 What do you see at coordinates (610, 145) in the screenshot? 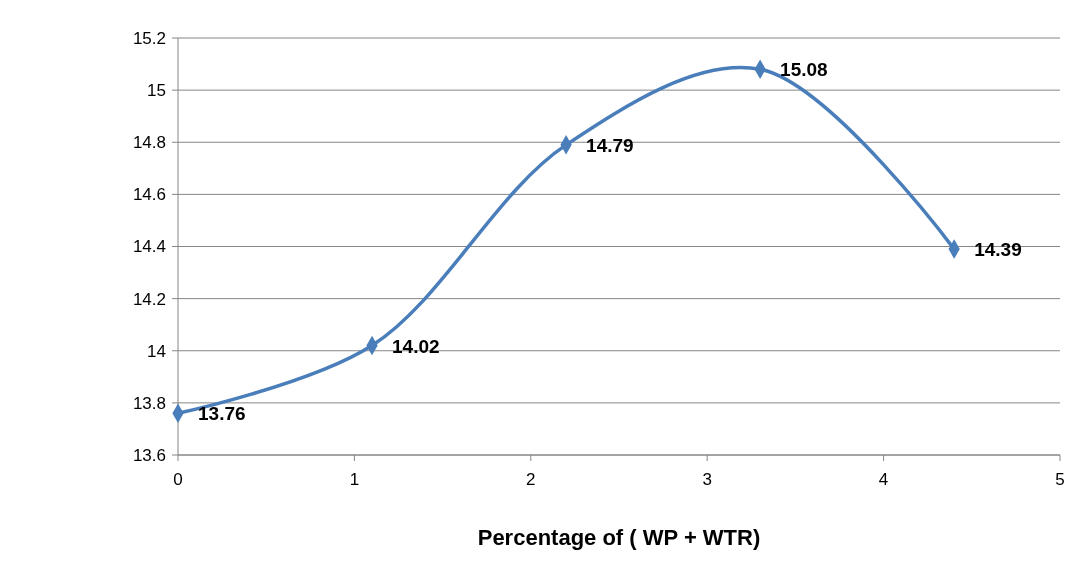
I see `data-label: 14.79` at bounding box center [610, 145].